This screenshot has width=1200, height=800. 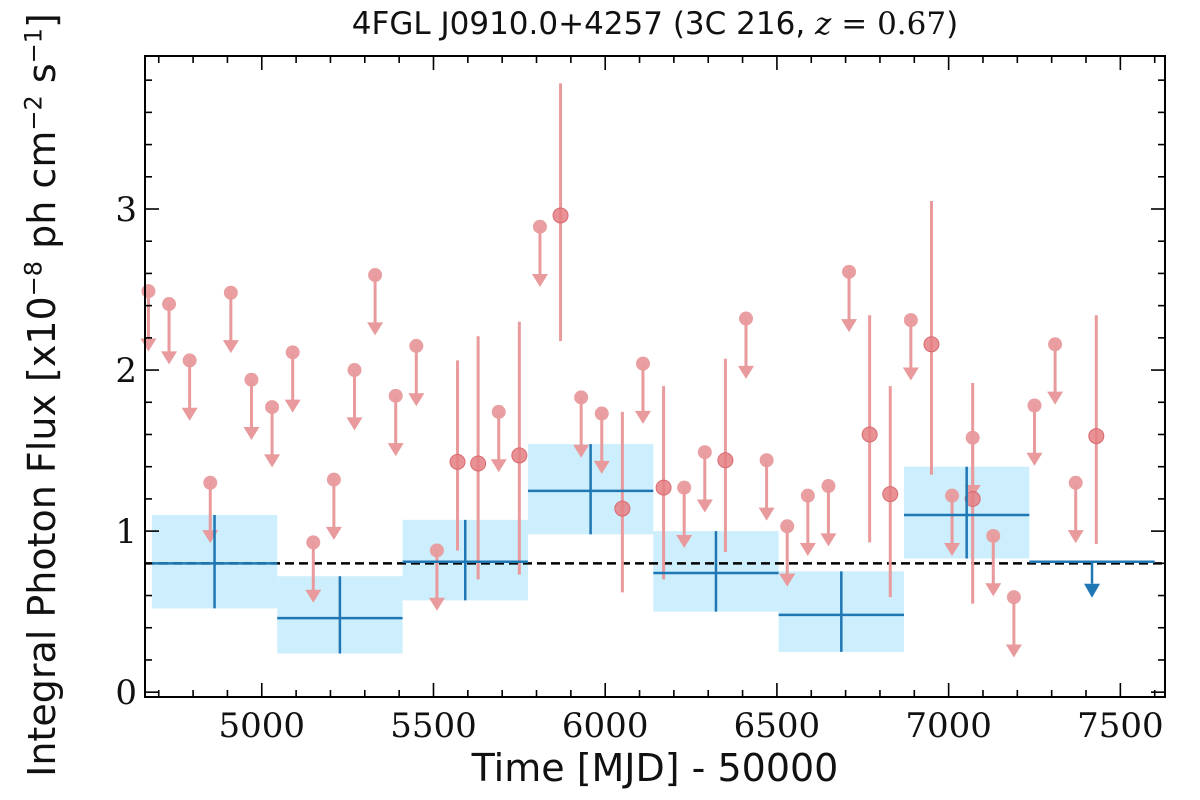 What do you see at coordinates (605, 726) in the screenshot?
I see `x-tick-label-6000: 6000` at bounding box center [605, 726].